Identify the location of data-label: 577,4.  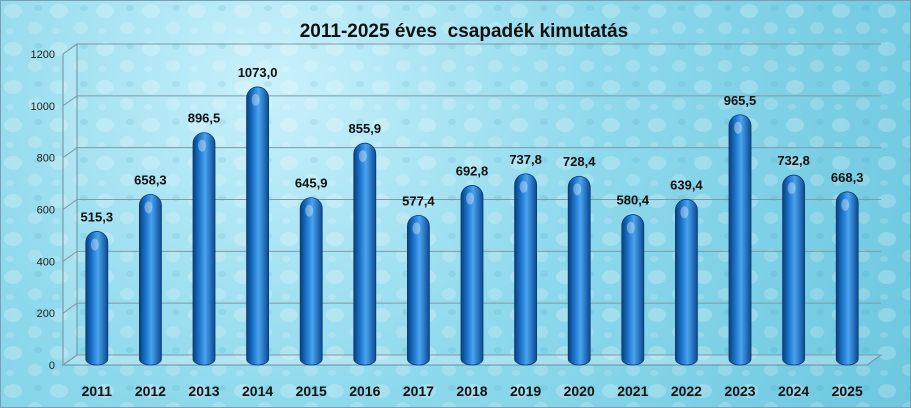
(418, 200).